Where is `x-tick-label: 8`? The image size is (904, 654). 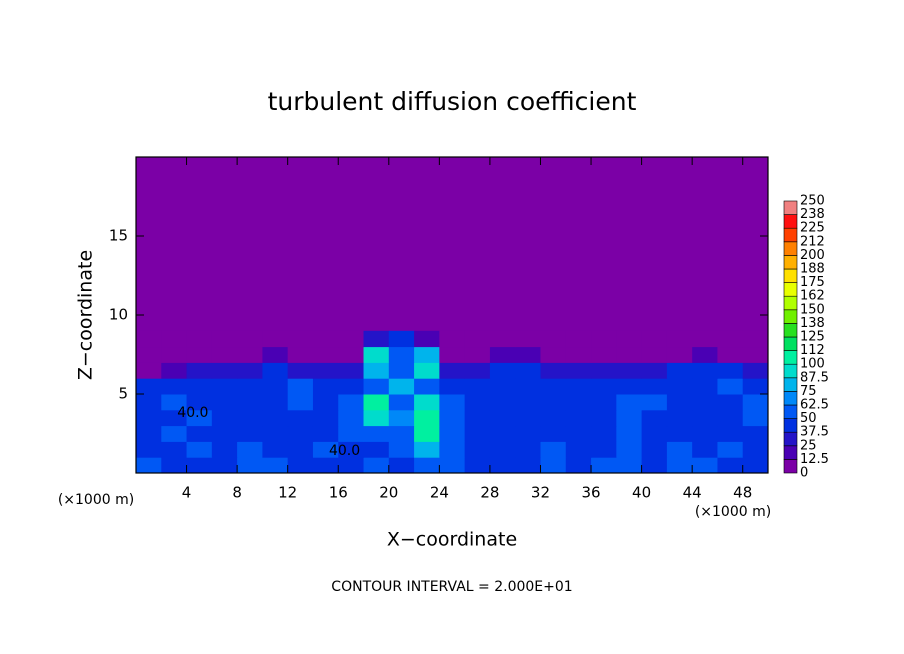
x-tick-label: 8 is located at coordinates (237, 493).